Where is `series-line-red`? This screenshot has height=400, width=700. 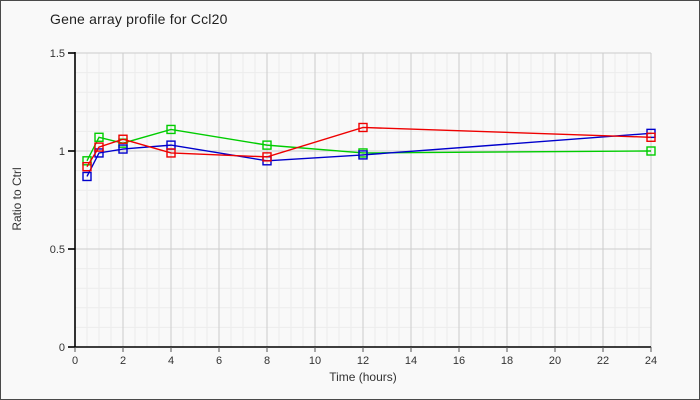
series-line-red is located at coordinates (369, 147).